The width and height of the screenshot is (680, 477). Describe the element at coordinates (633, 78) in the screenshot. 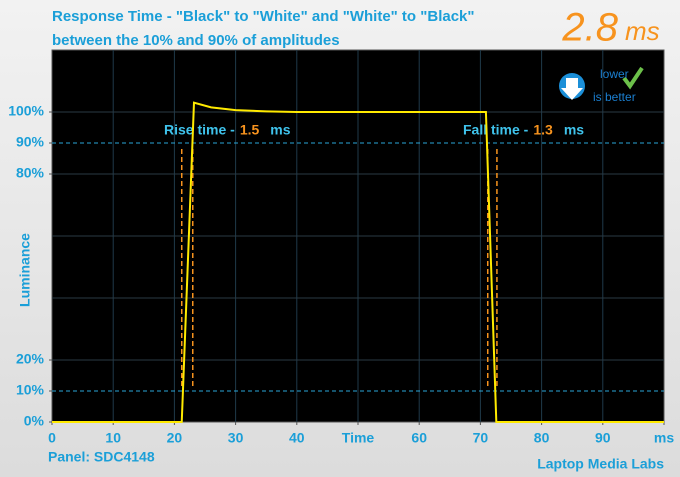

I see `badge-check` at that location.